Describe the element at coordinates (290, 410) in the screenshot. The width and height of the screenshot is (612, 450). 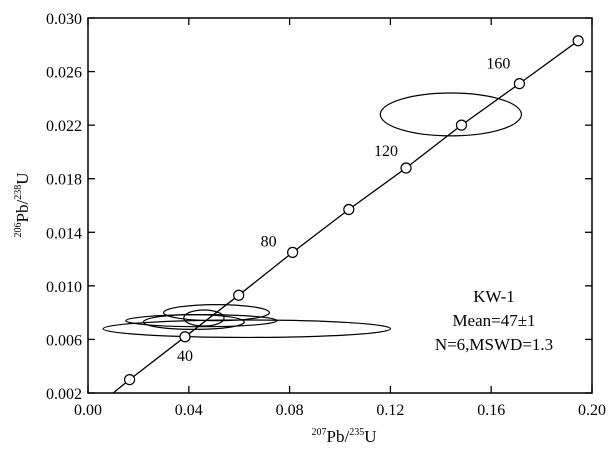
I see `x-tick-label: 0.08` at that location.